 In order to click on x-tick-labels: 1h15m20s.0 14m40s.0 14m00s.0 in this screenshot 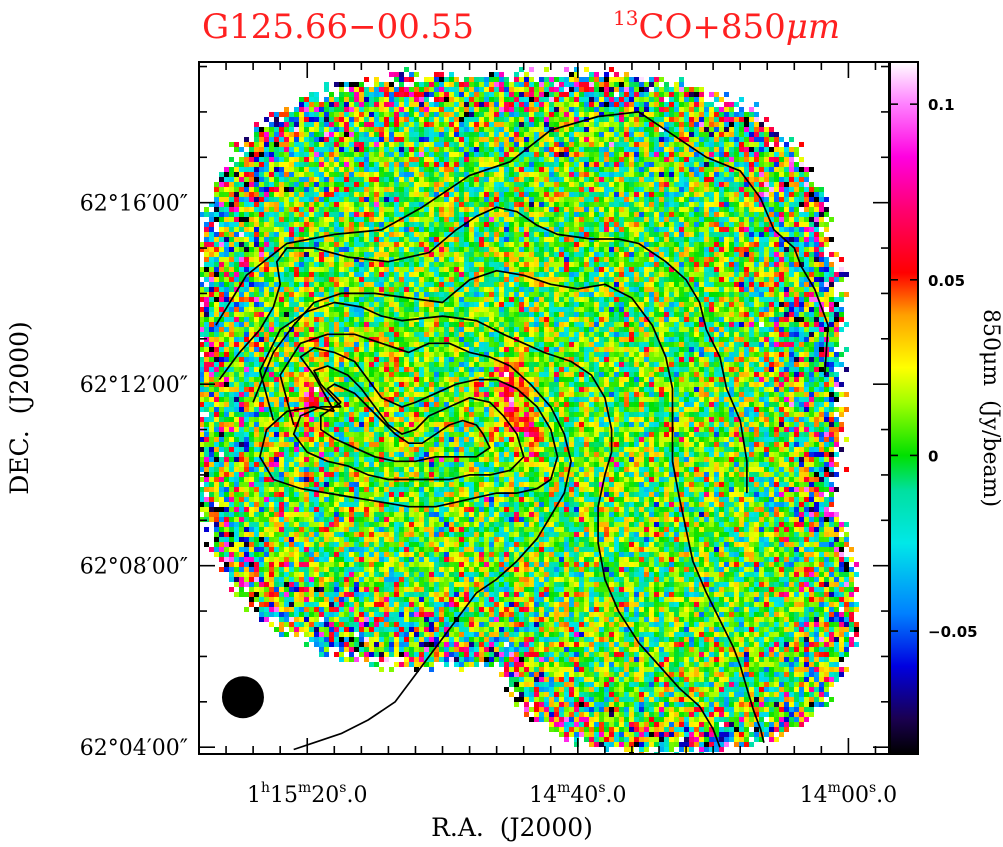, I will do `click(572, 794)`.